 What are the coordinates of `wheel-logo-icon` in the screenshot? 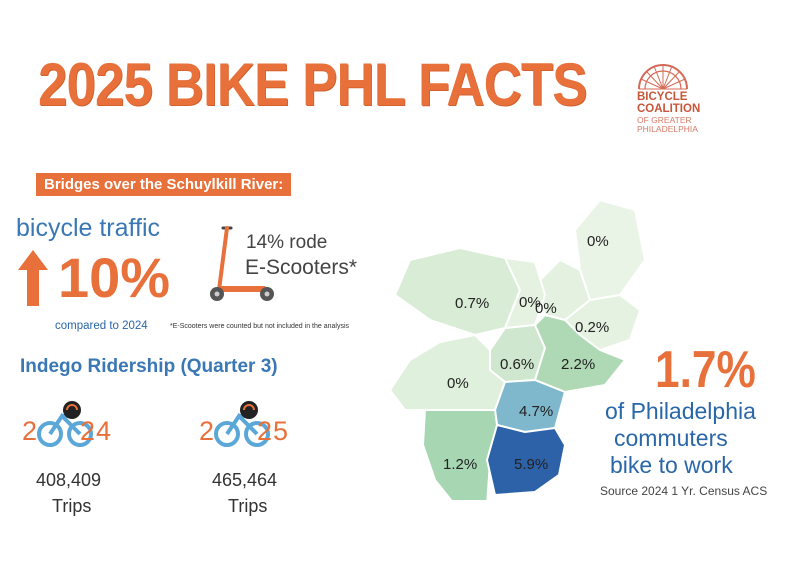 It's located at (663, 77).